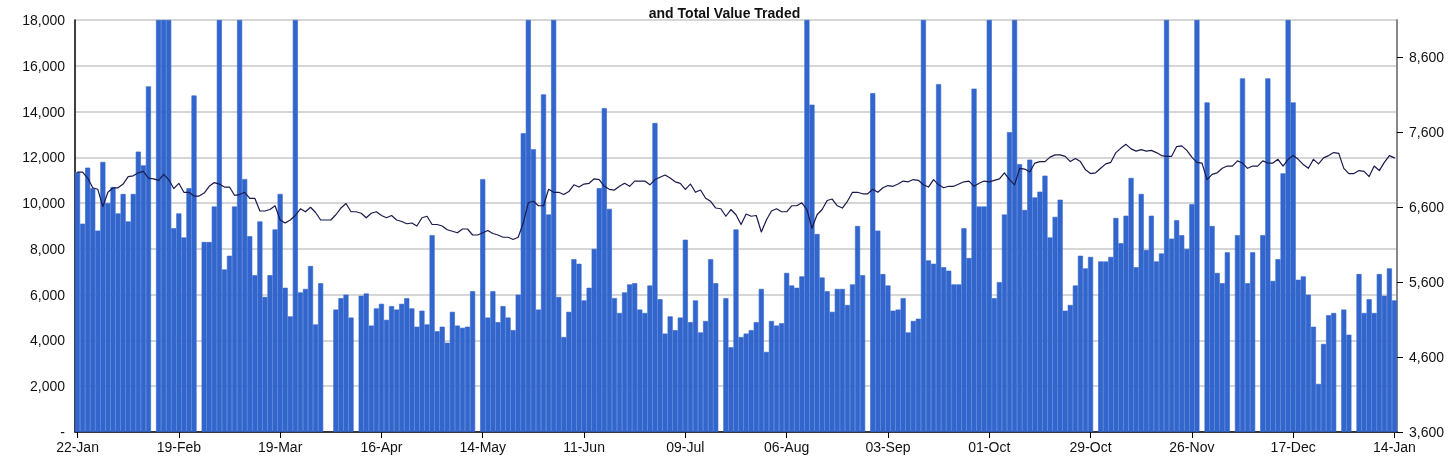 The height and width of the screenshot is (461, 1449). What do you see at coordinates (1394, 447) in the screenshot?
I see `x-tick-label: 14-Jan` at bounding box center [1394, 447].